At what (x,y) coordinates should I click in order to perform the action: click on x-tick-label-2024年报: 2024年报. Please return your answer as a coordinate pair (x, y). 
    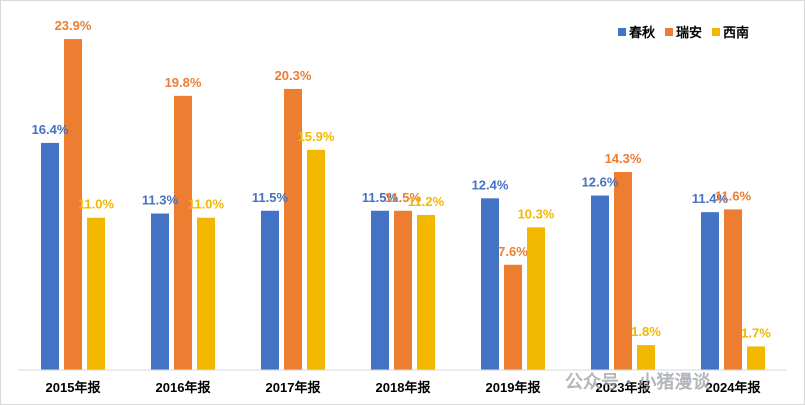
    Looking at the image, I should click on (734, 387).